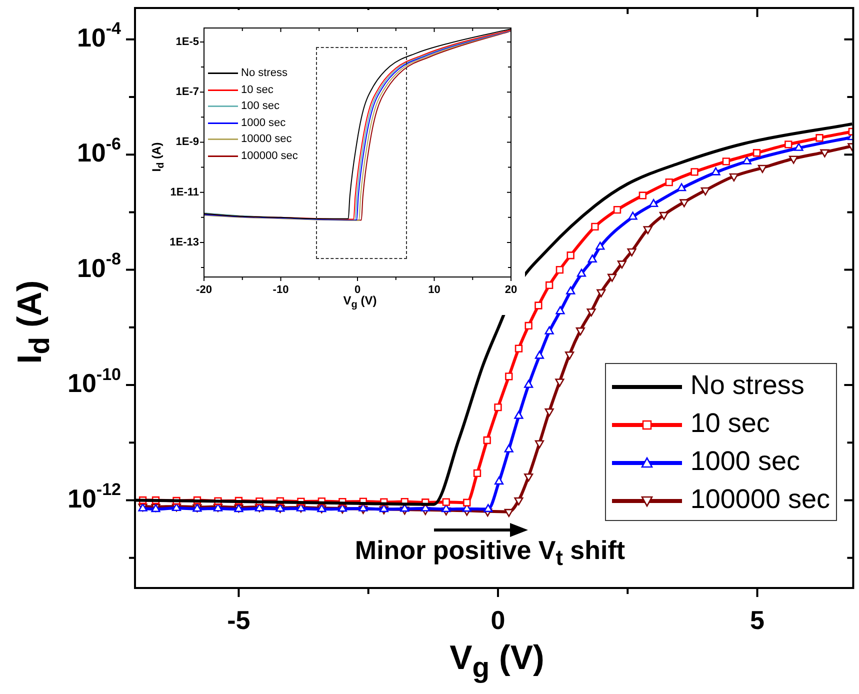 The image size is (859, 694). What do you see at coordinates (497, 662) in the screenshot?
I see `x-axis-title: V$_{g}$ (V)` at bounding box center [497, 662].